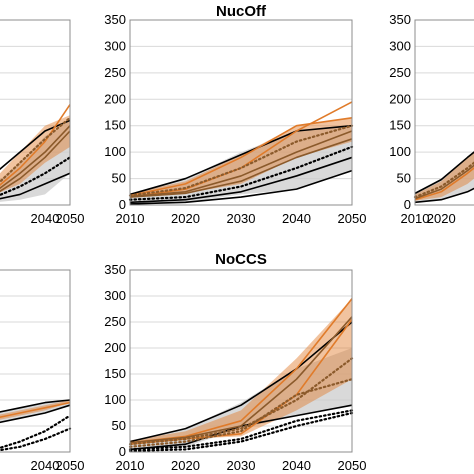 Image resolution: width=474 pixels, height=474 pixels. Describe the element at coordinates (241, 259) in the screenshot. I see `panel-title: NoCCS` at that location.